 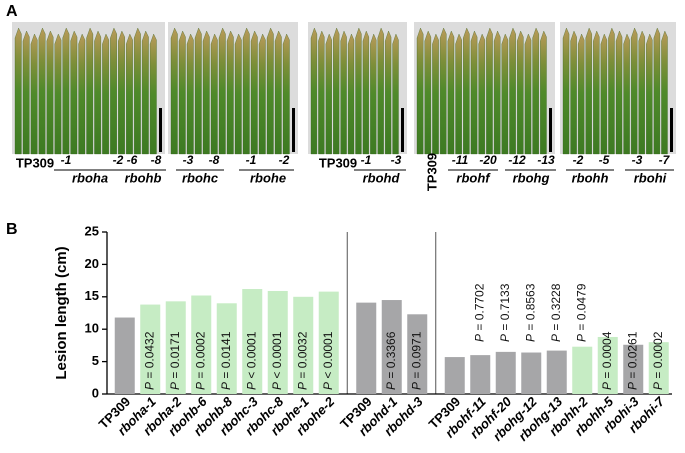 What do you see at coordinates (556, 312) in the screenshot?
I see `p-value-label: P = 0.3228` at bounding box center [556, 312].